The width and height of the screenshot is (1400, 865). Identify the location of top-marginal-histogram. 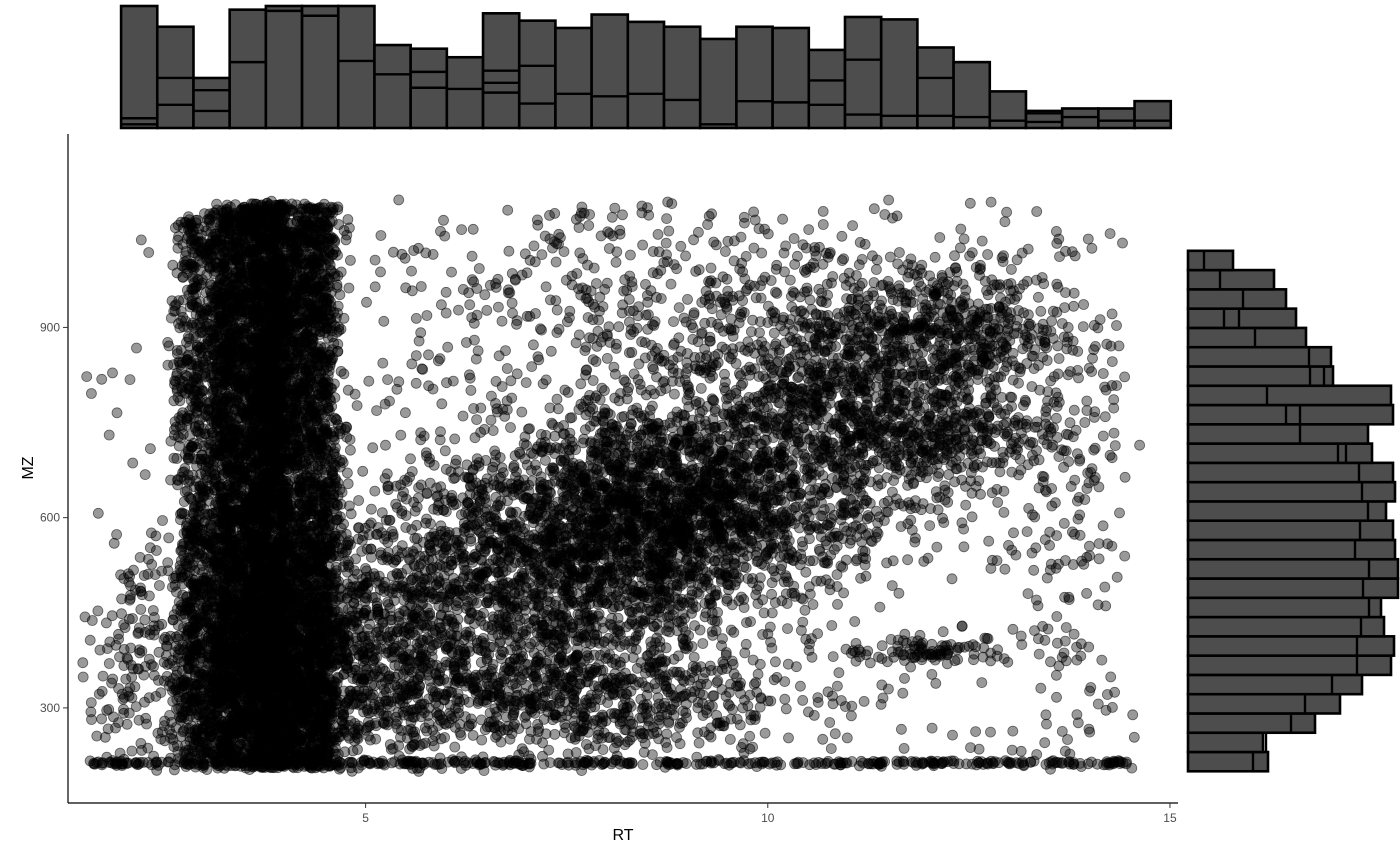
(646, 67).